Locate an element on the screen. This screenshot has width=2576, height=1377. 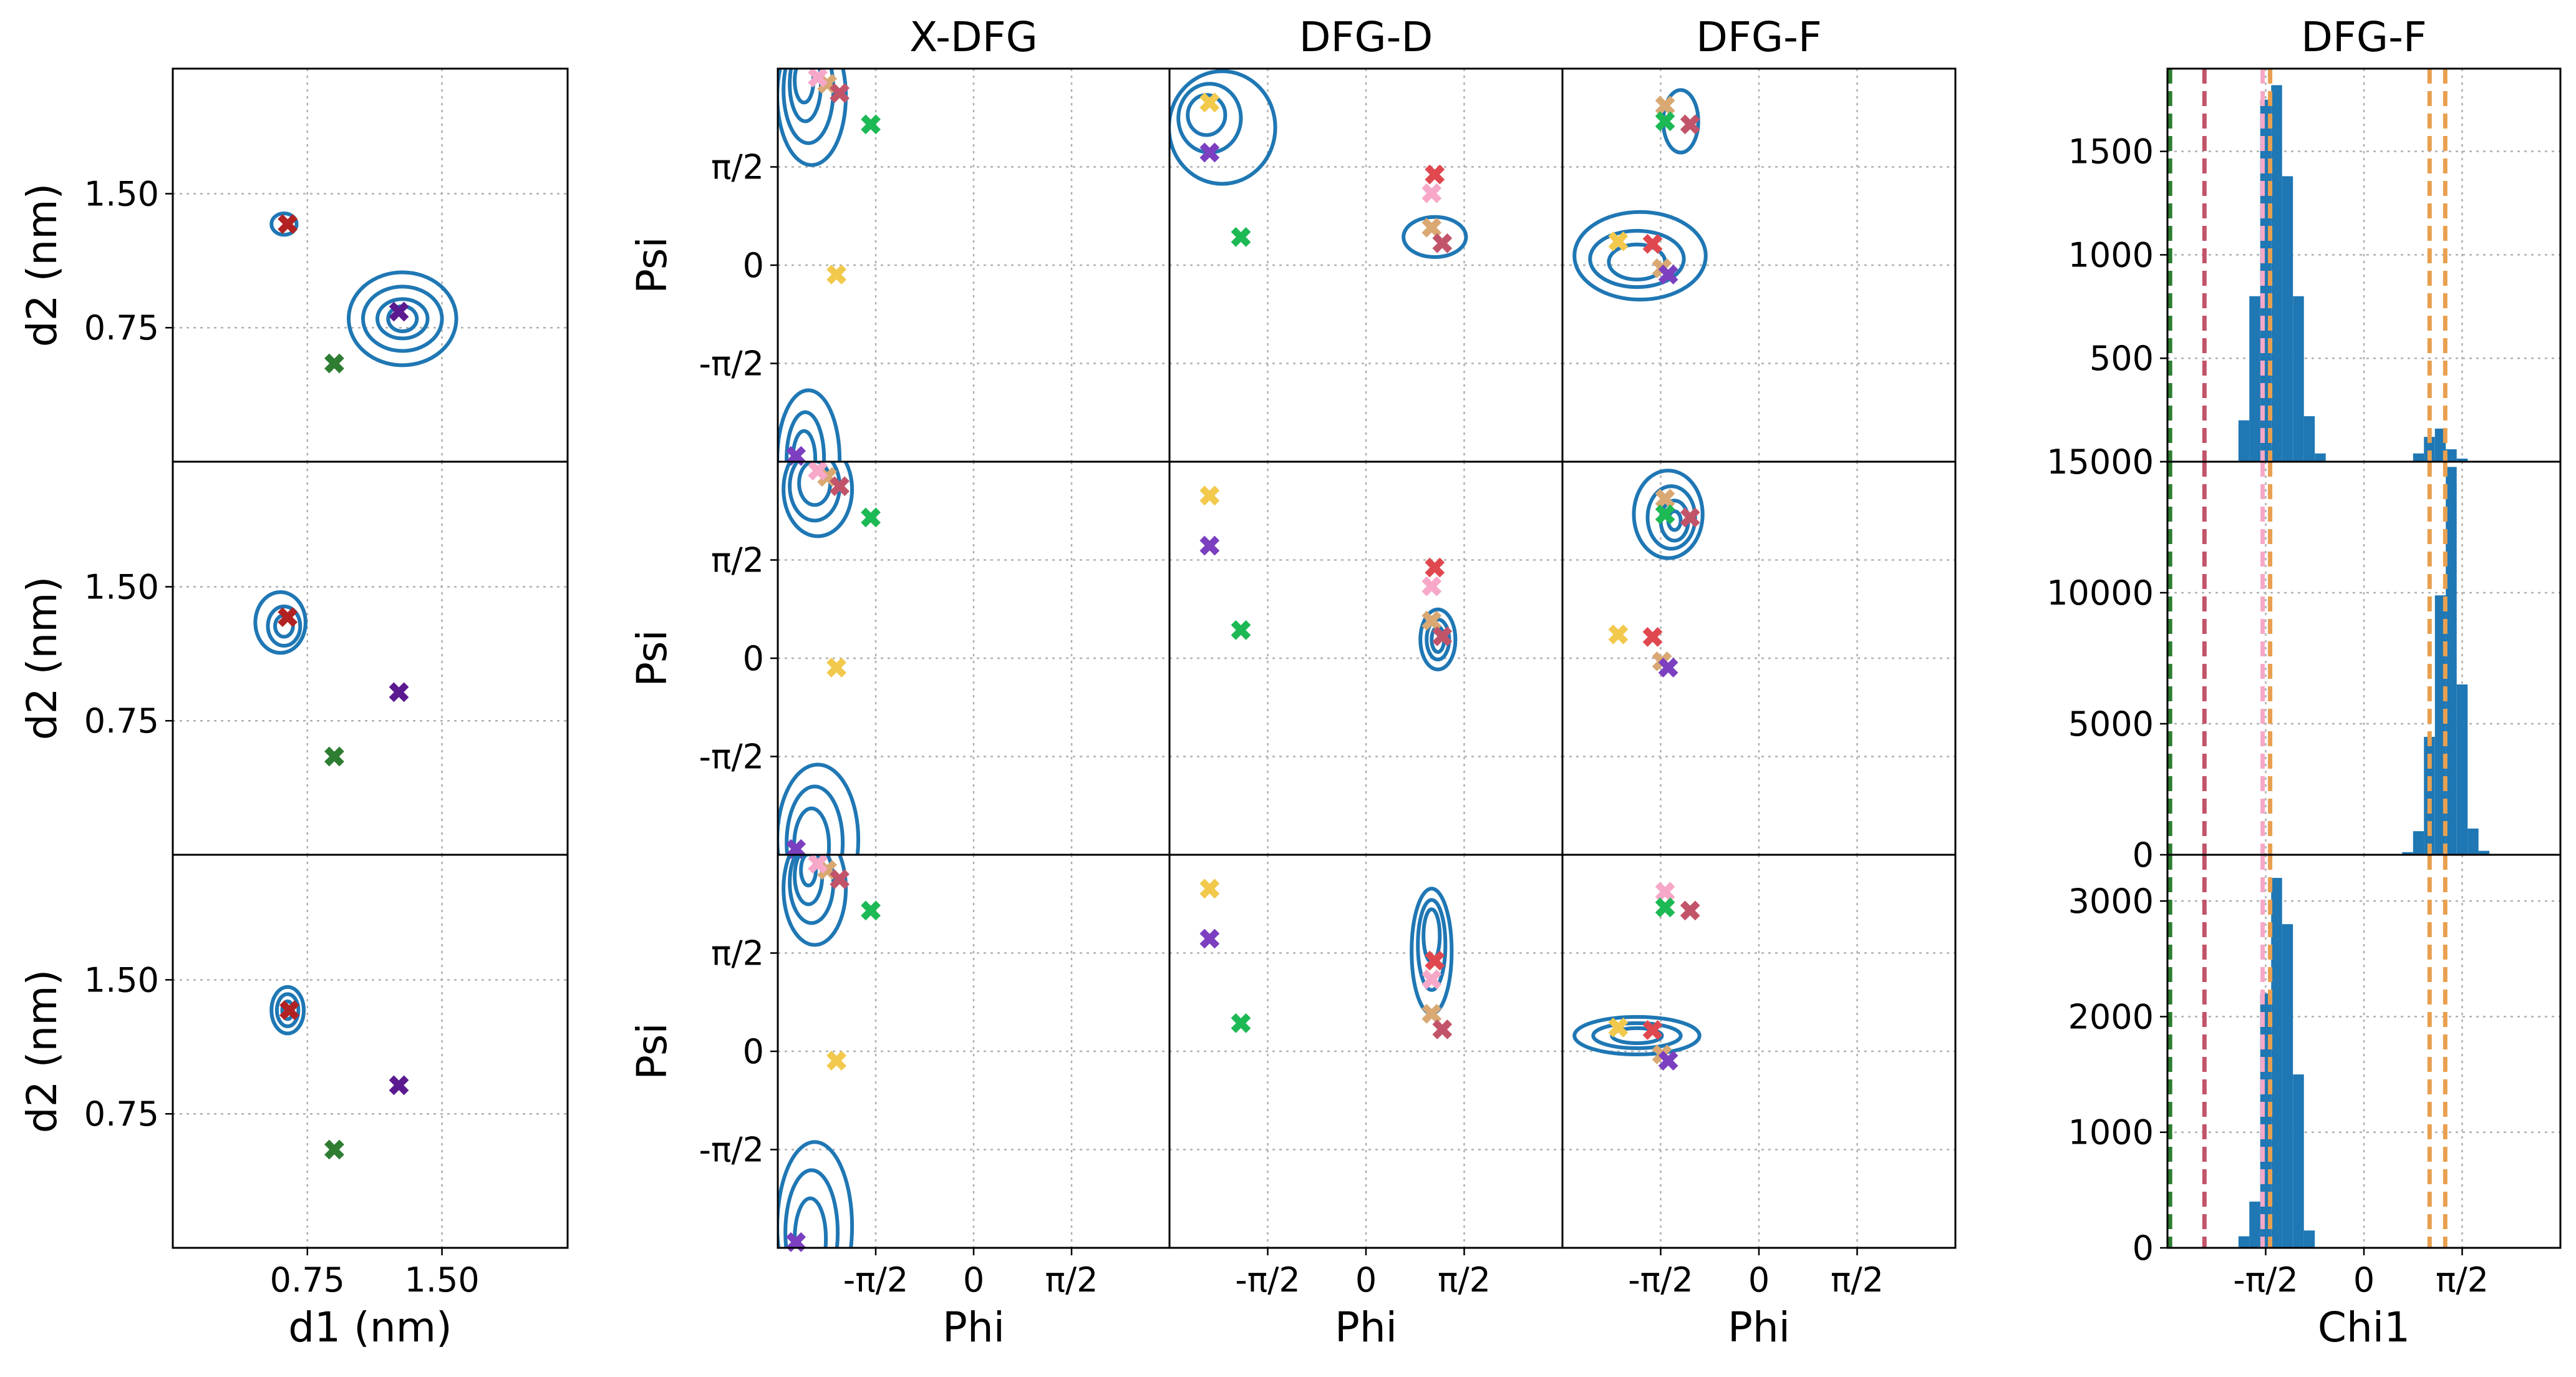
column-title: DFG-D is located at coordinates (1366, 37).